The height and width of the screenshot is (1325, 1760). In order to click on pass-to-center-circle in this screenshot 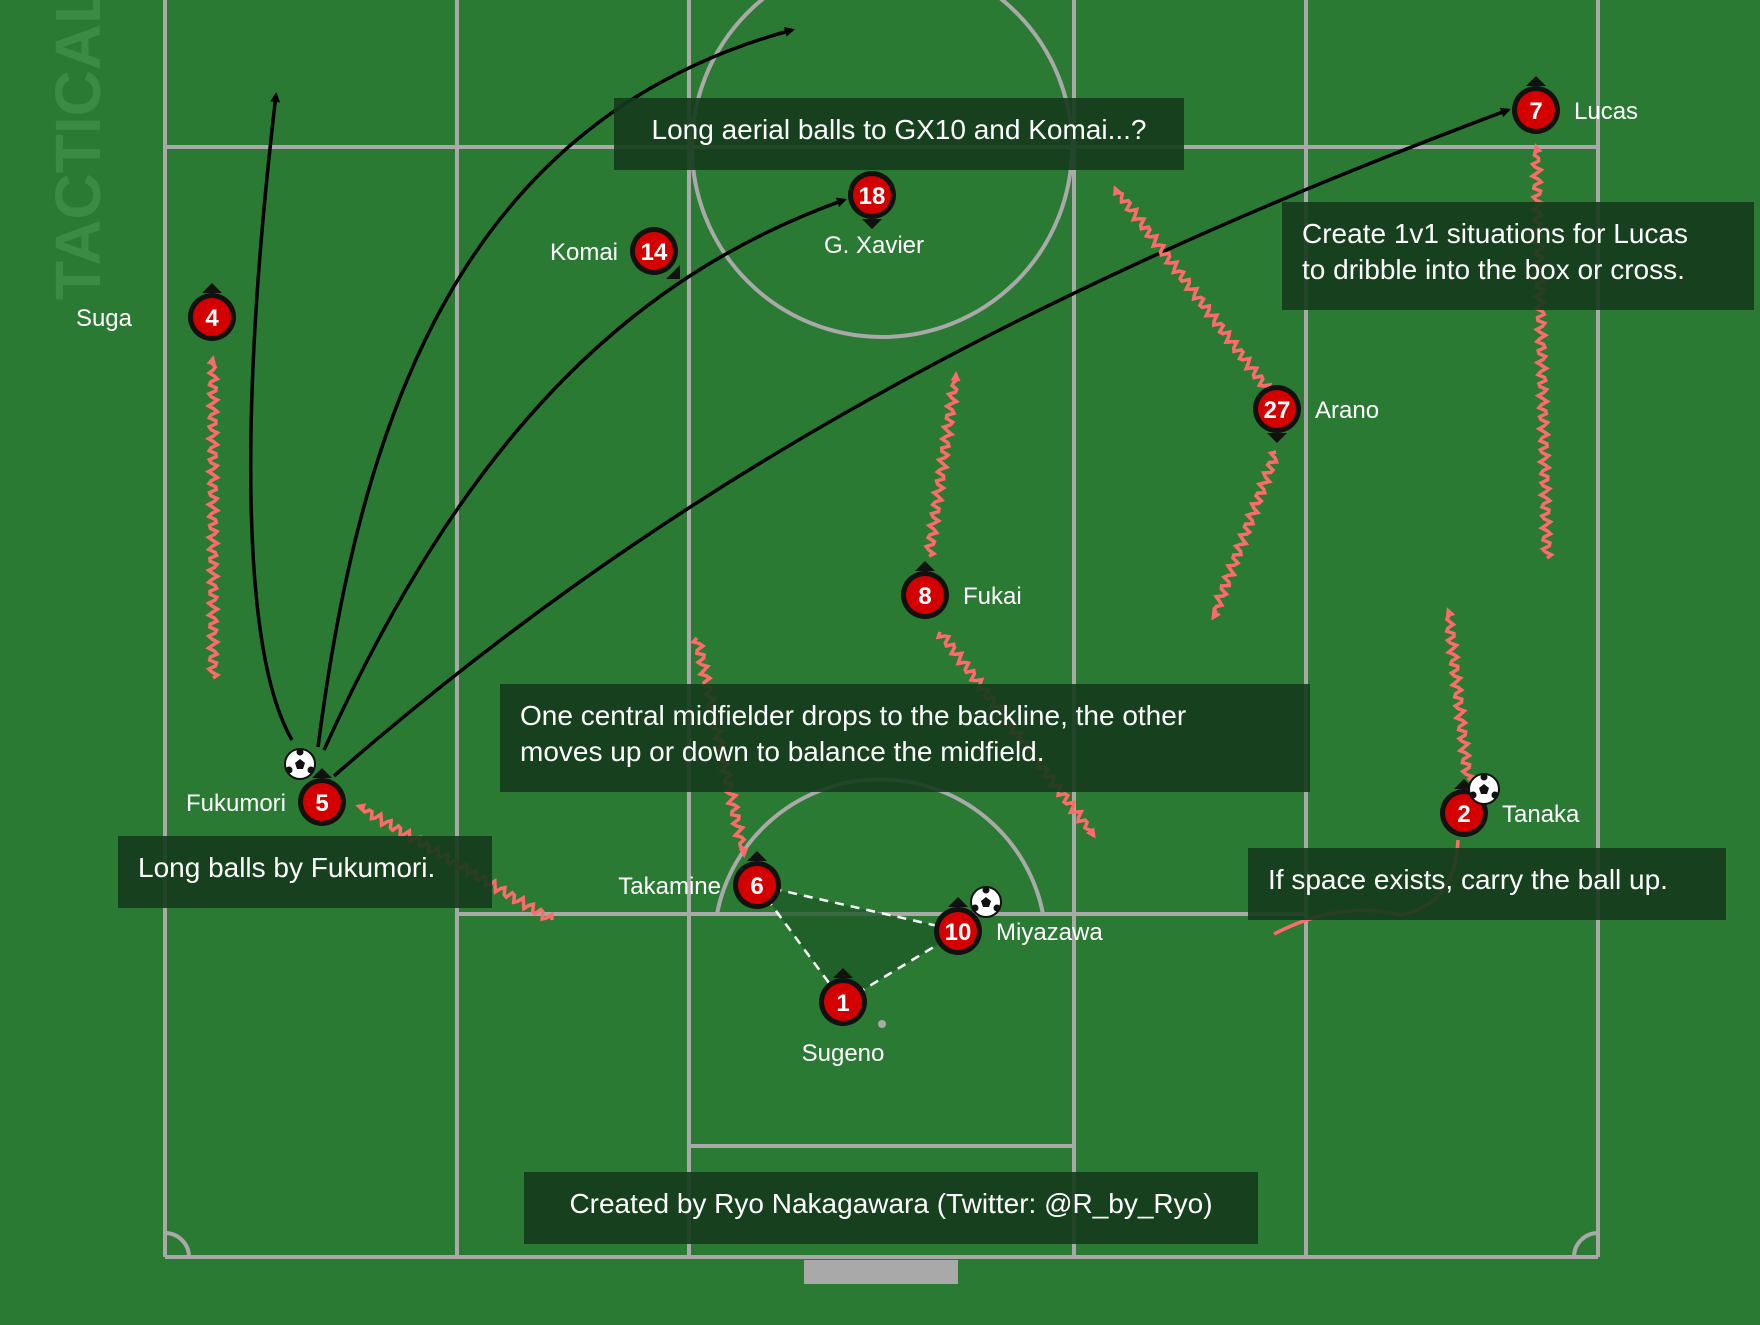, I will do `click(555, 387)`.